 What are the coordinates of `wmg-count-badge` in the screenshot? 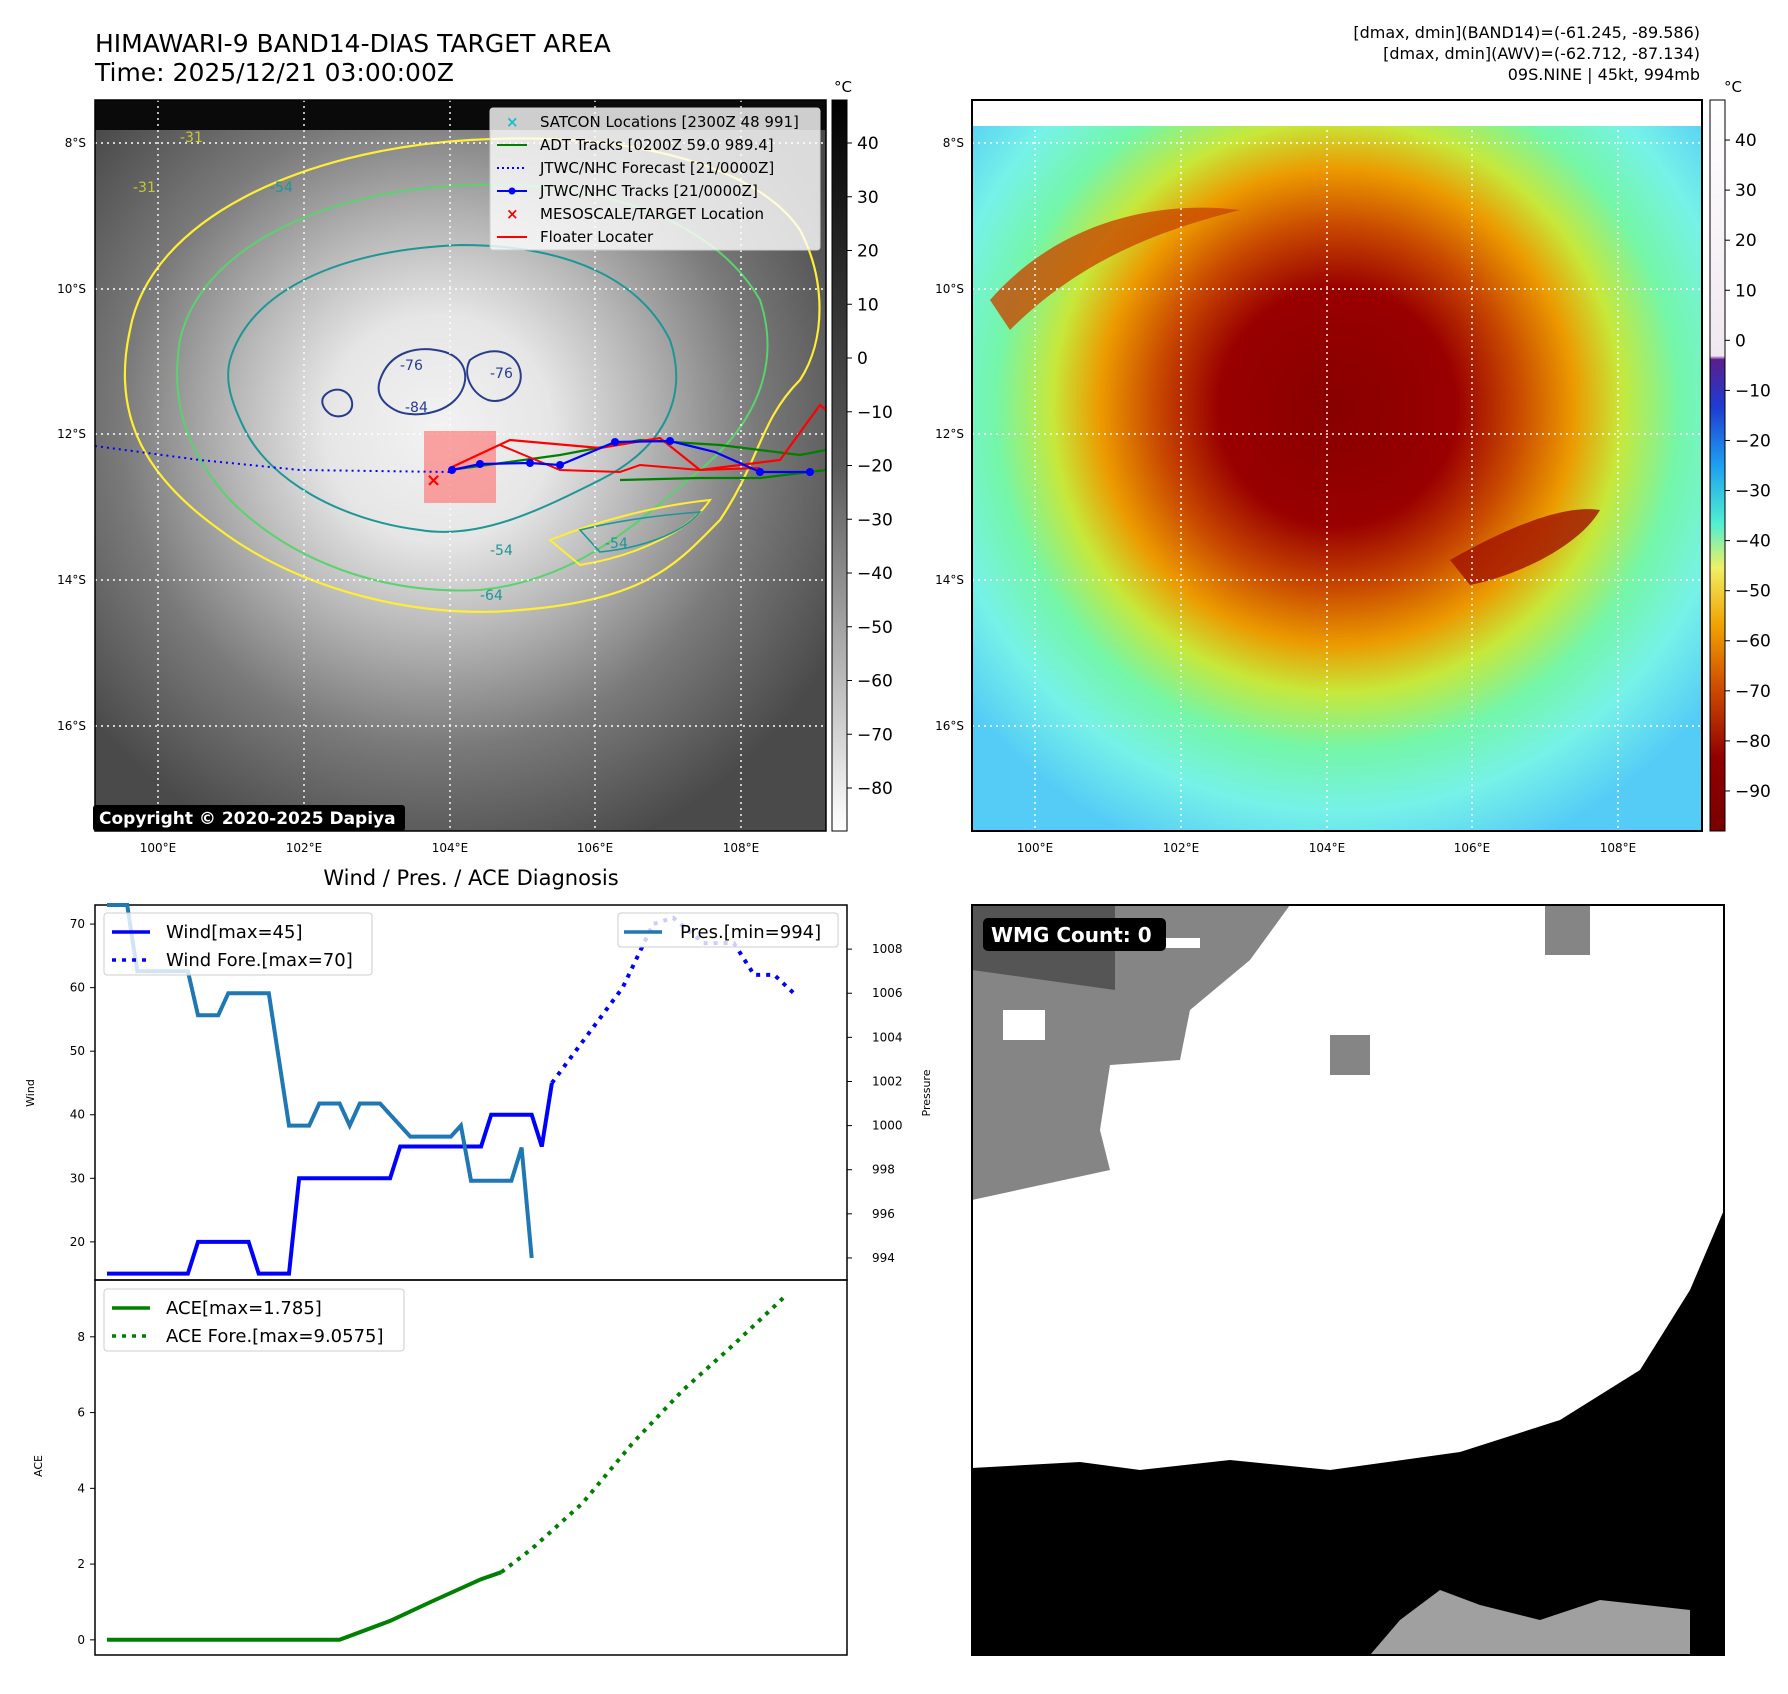 It's located at (1074, 934).